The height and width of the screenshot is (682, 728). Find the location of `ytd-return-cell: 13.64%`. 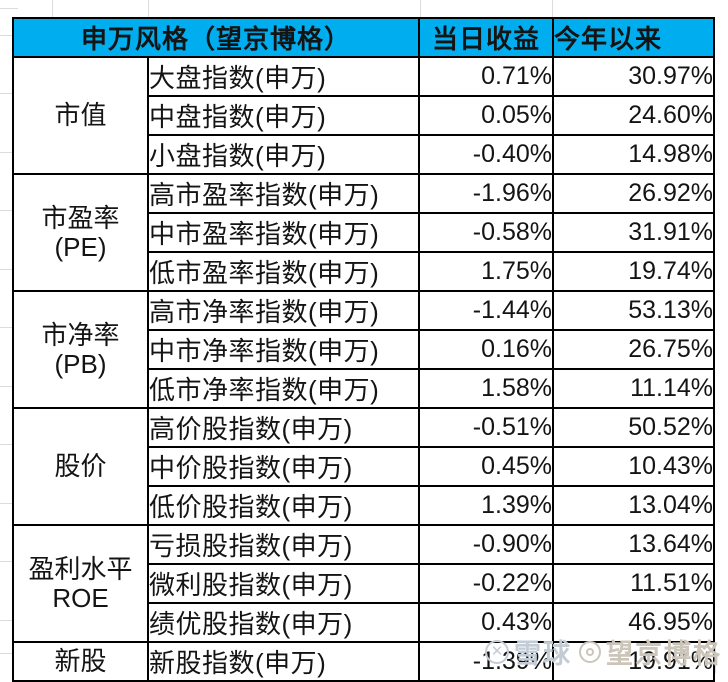

ytd-return-cell: 13.64% is located at coordinates (634, 544).